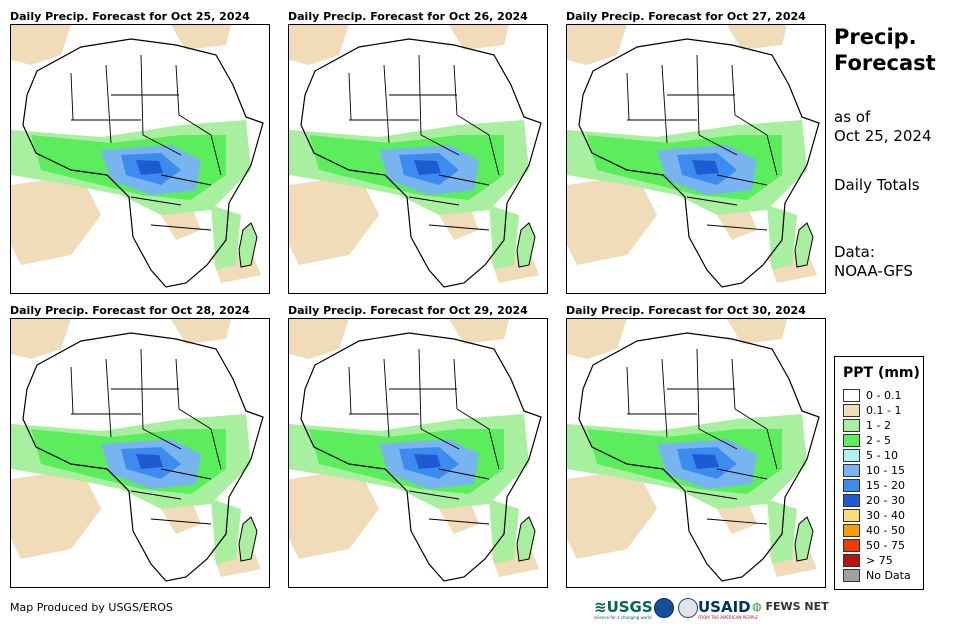  Describe the element at coordinates (724, 607) in the screenshot. I see `usaid-logo-text: USAID` at that location.